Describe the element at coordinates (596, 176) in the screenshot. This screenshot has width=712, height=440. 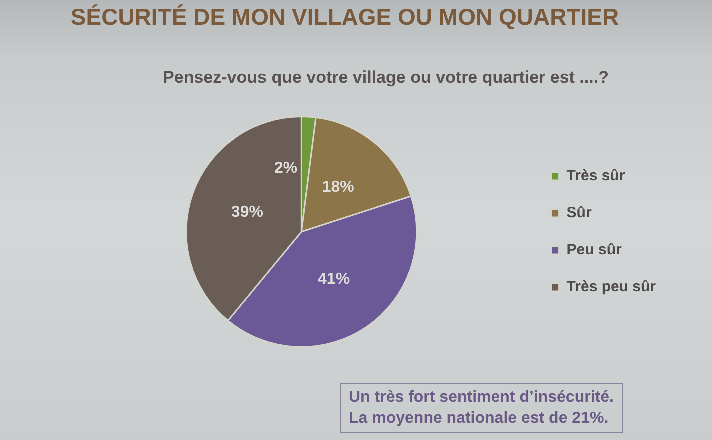
I see `legend-label: Très sûr` at that location.